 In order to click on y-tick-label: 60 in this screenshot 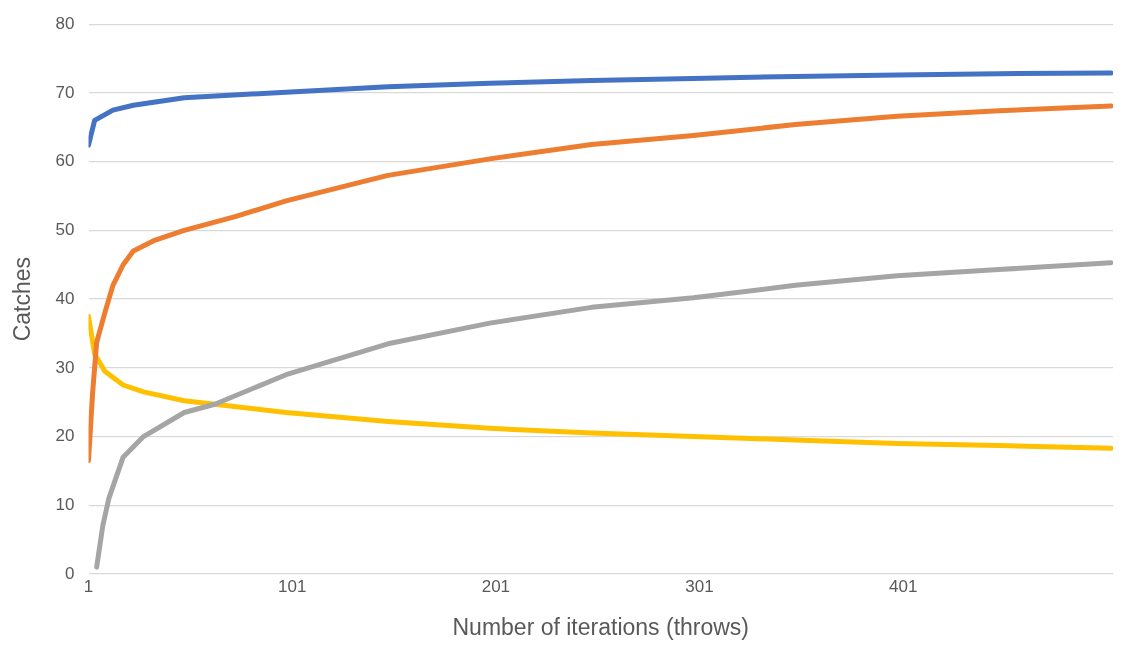, I will do `click(65, 161)`.